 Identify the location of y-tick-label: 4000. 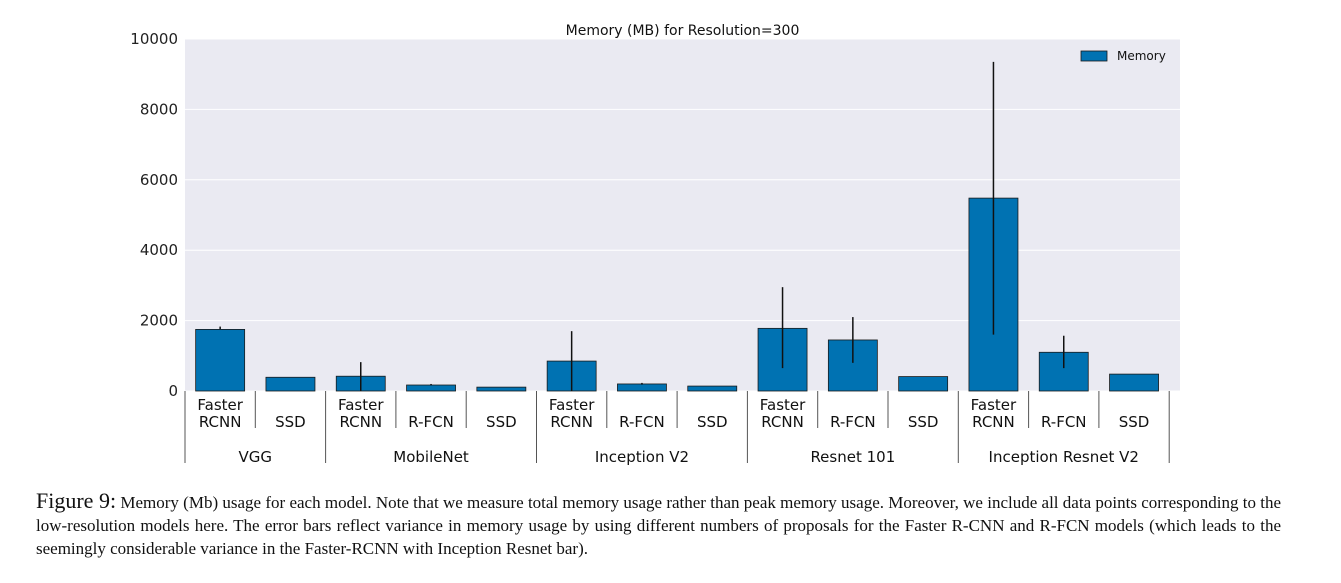
(159, 250).